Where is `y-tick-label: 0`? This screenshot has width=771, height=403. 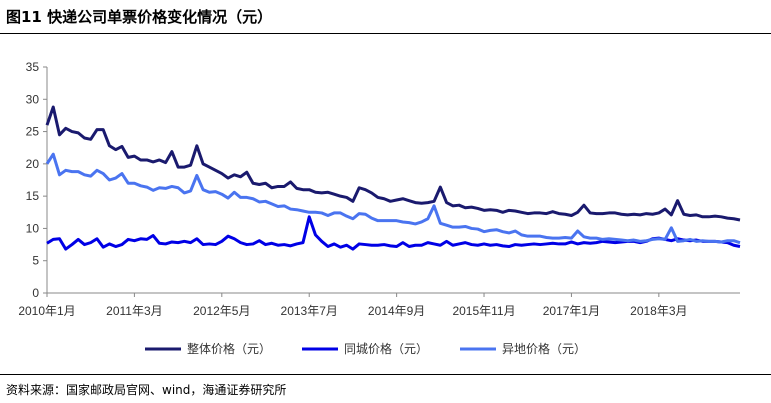 y-tick-label: 0 is located at coordinates (35, 293).